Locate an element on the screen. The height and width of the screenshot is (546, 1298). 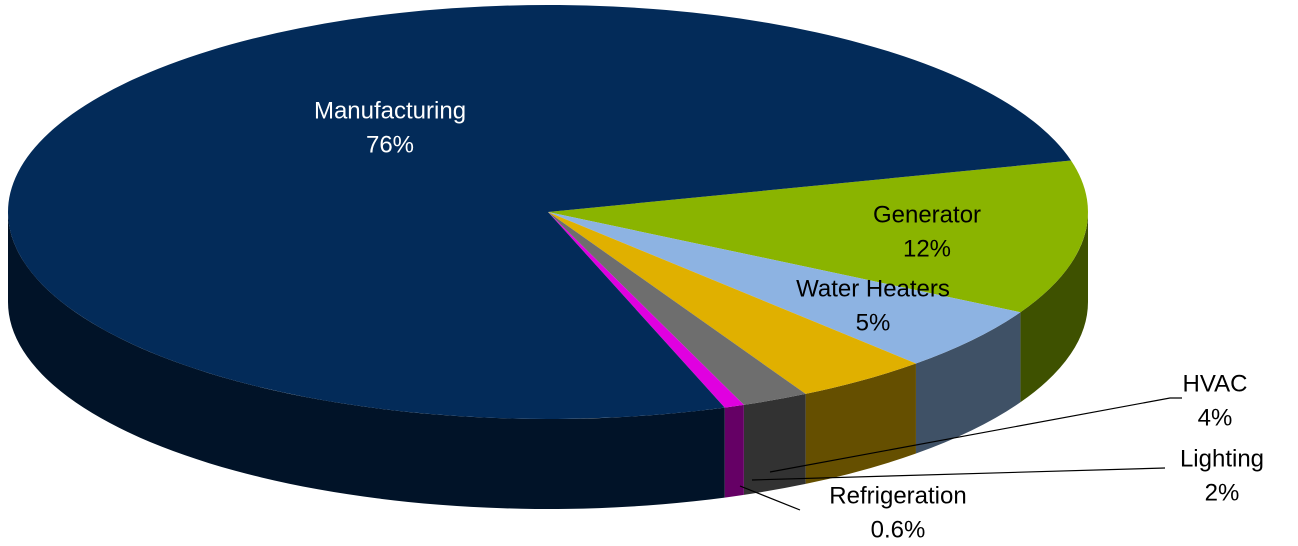
slice-value-label: 2% is located at coordinates (1222, 492).